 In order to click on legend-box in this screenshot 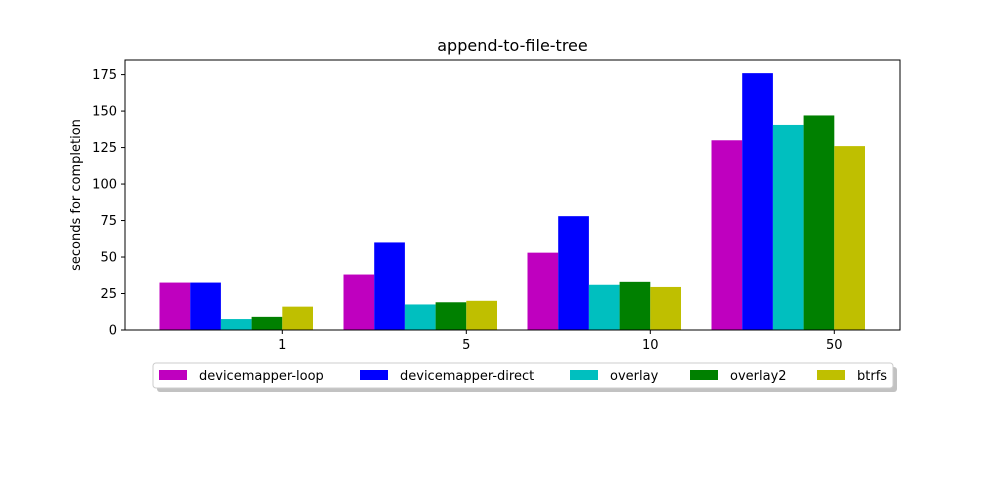, I will do `click(523, 375)`.